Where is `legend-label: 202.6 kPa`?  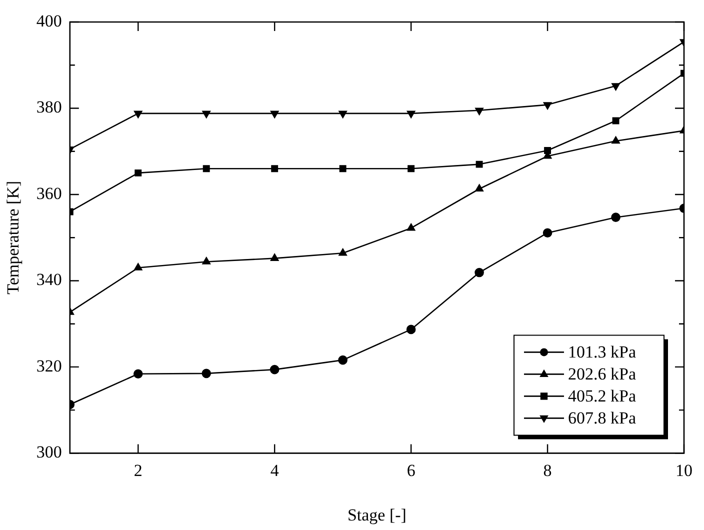 legend-label: 202.6 kPa is located at coordinates (602, 374).